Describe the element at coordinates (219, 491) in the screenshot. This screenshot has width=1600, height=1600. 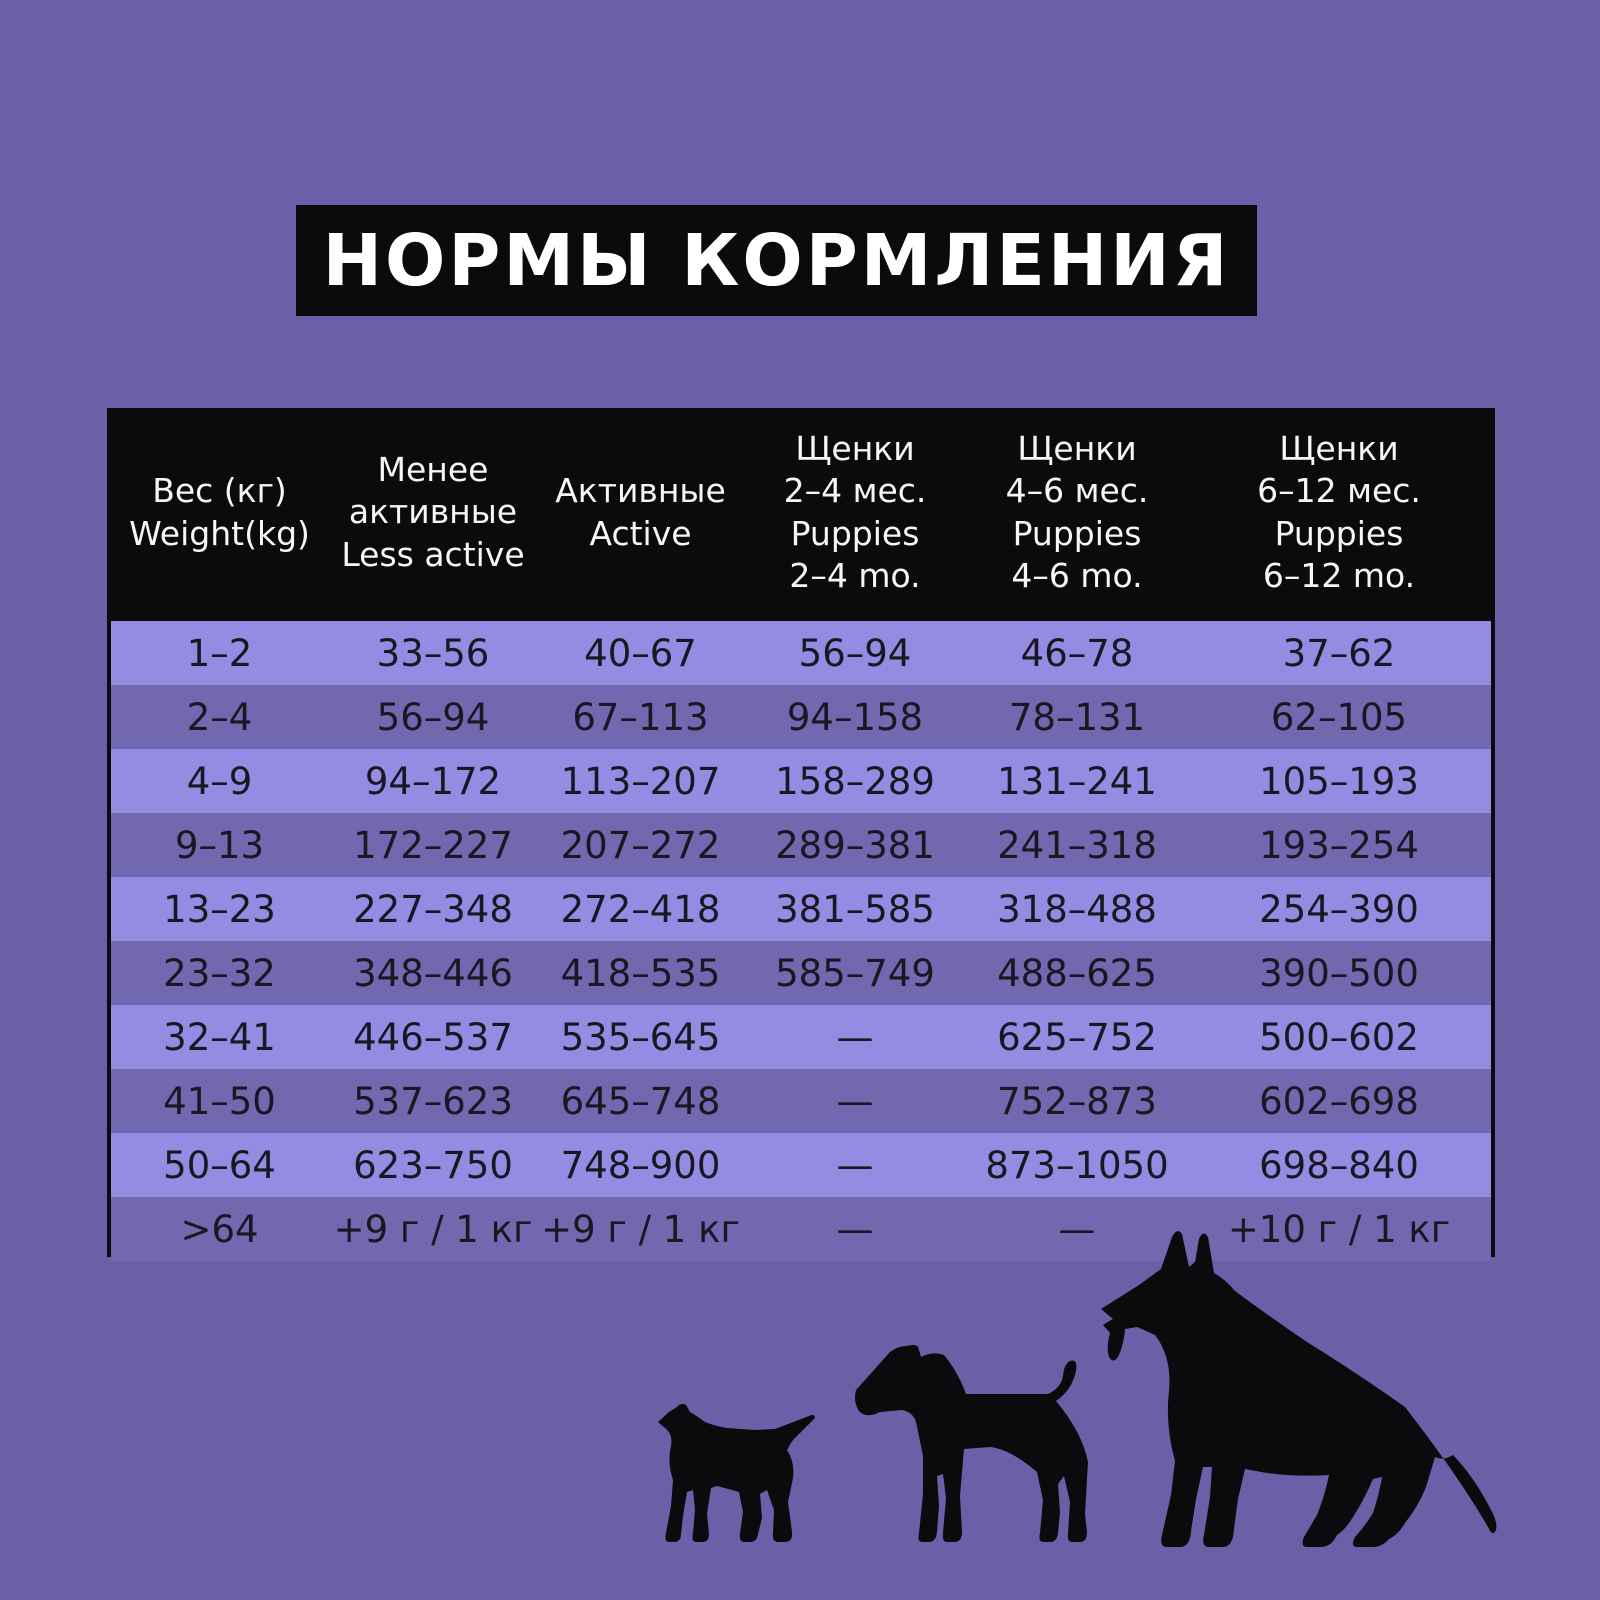
I see `header-line: Вес (кг)` at that location.